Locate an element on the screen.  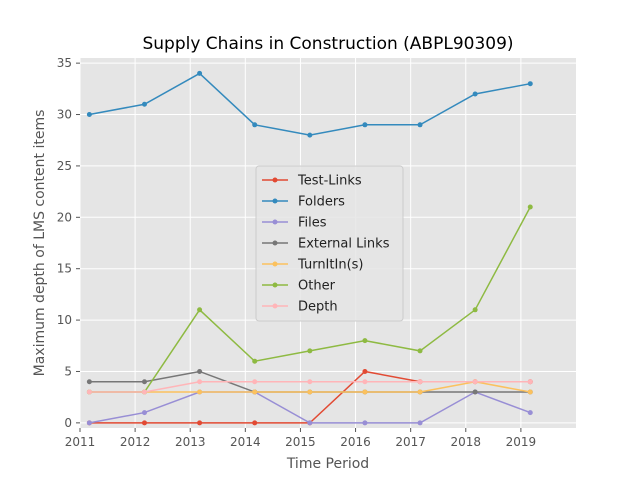
legend-label: Depth is located at coordinates (318, 307).